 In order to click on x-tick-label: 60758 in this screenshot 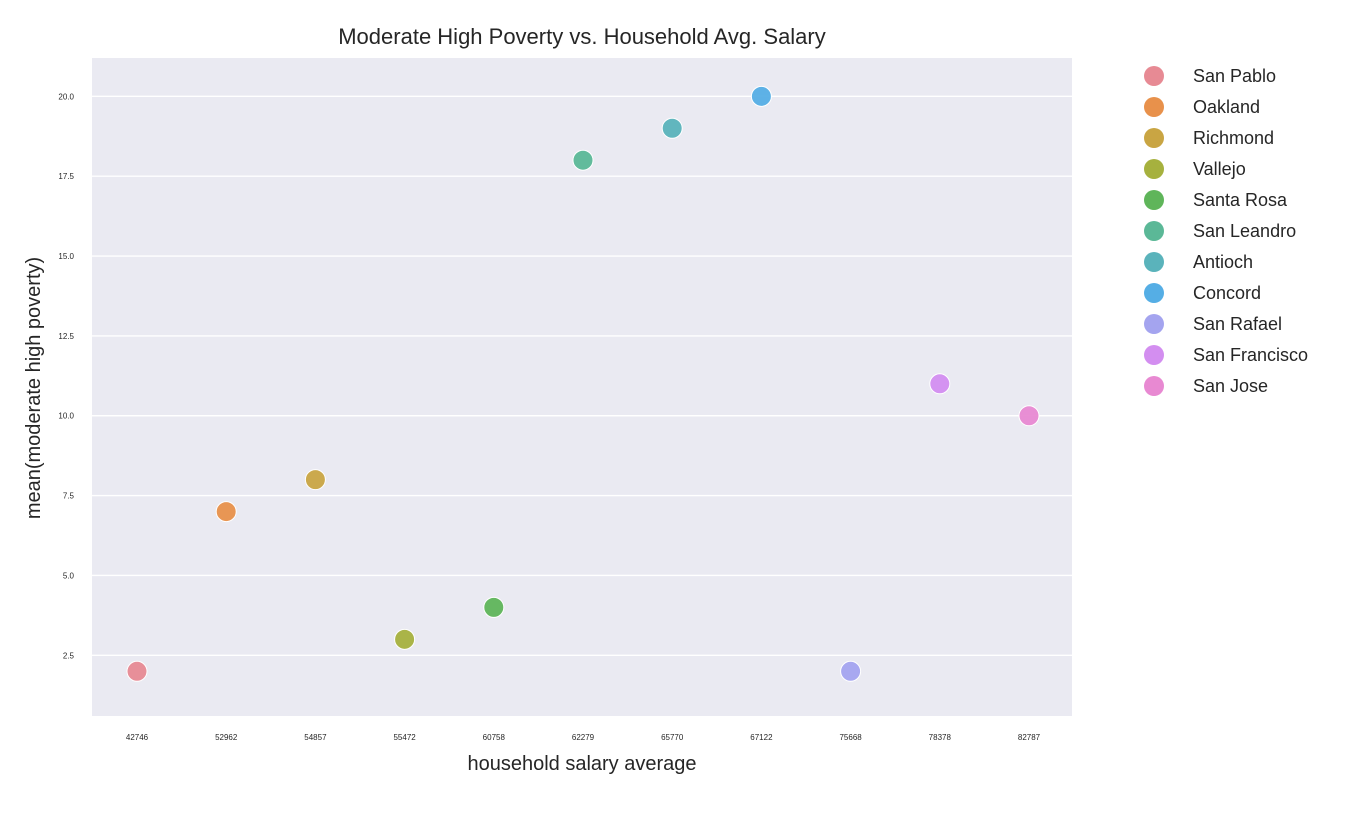, I will do `click(494, 737)`.